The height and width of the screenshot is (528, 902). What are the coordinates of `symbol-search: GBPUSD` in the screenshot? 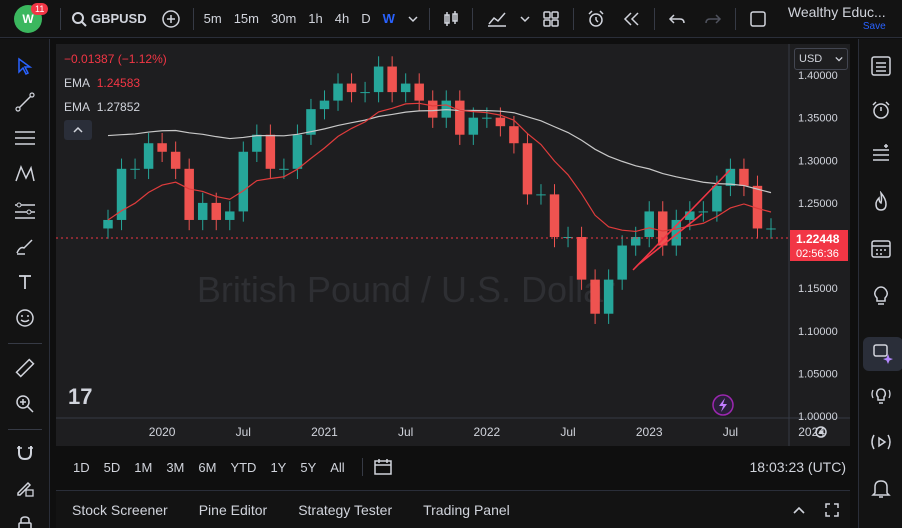 It's located at (109, 19).